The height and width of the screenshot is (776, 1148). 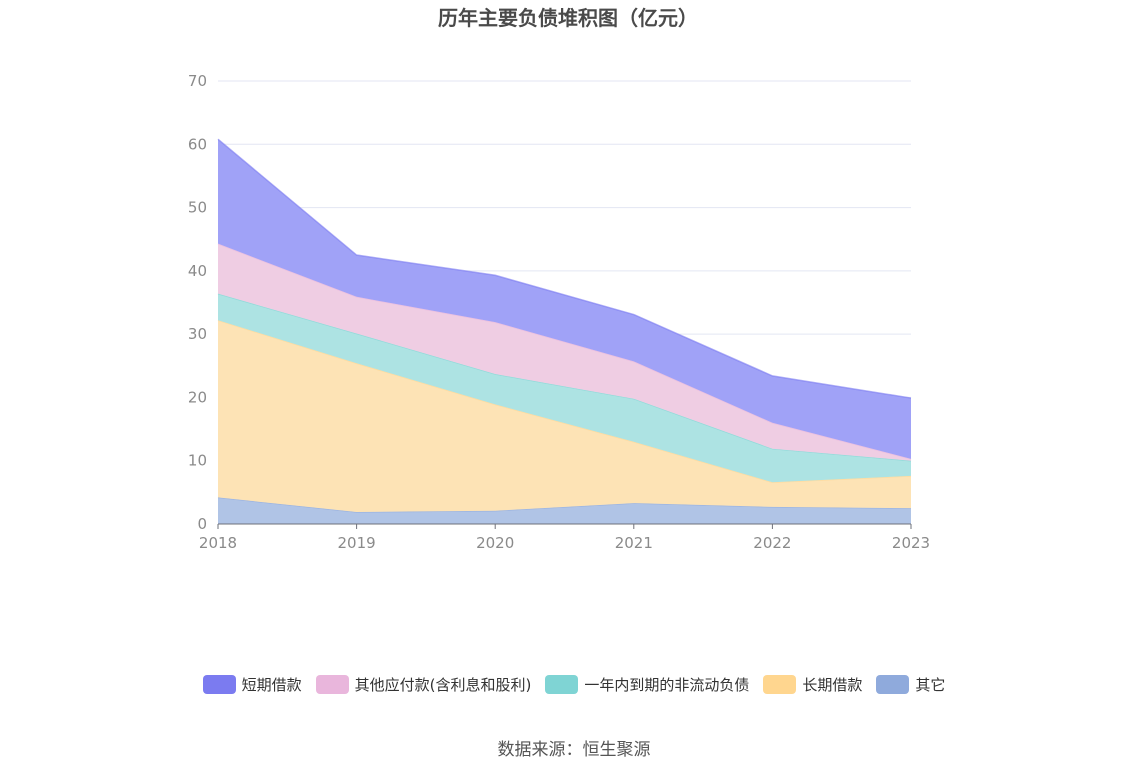 What do you see at coordinates (197, 144) in the screenshot?
I see `y-tick-label: 60` at bounding box center [197, 144].